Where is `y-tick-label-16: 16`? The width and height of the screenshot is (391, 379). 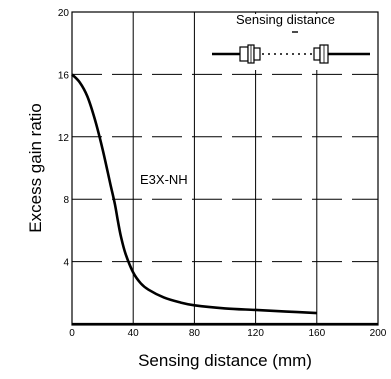
y-tick-label-16: 16 is located at coordinates (64, 75).